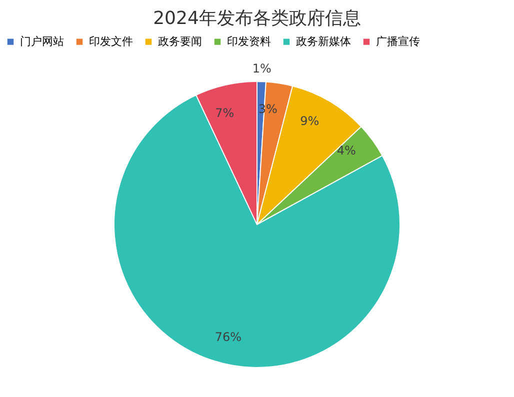  What do you see at coordinates (111, 41) in the screenshot?
I see `legend-label: 印发文件` at bounding box center [111, 41].